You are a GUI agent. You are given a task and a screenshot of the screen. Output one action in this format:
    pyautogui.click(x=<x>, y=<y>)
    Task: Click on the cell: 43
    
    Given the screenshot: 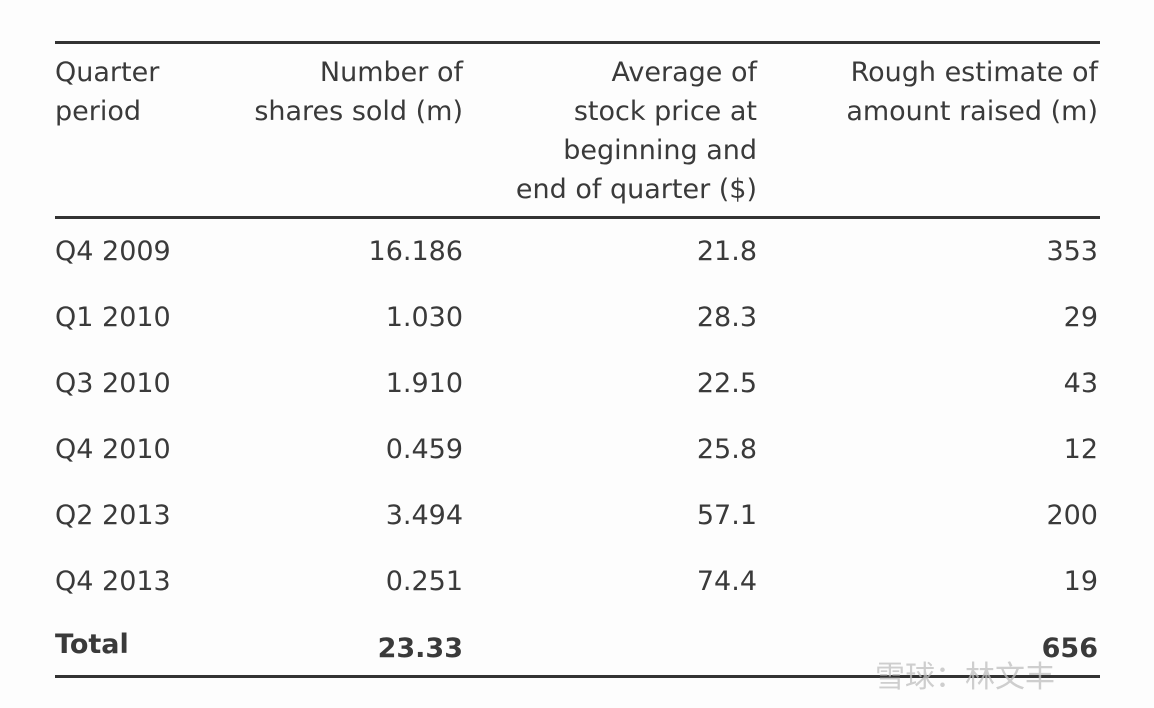 What is the action you would take?
    pyautogui.click(x=1080, y=383)
    